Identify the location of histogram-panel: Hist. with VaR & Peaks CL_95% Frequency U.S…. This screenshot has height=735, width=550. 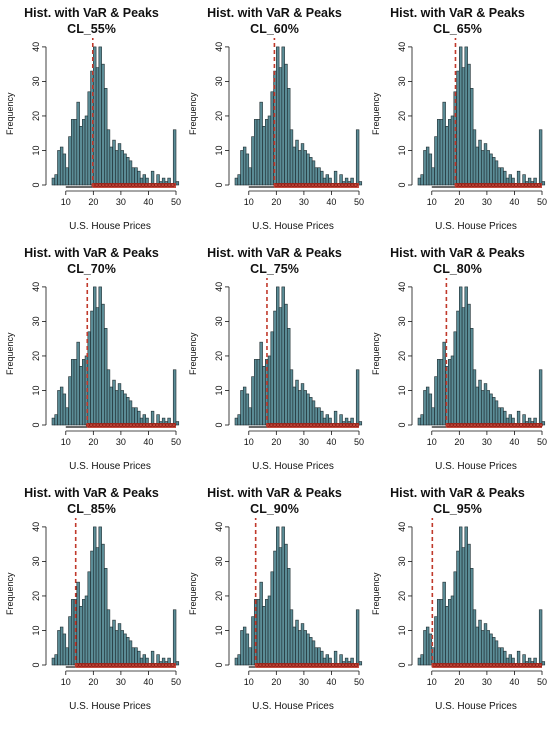
(457, 602).